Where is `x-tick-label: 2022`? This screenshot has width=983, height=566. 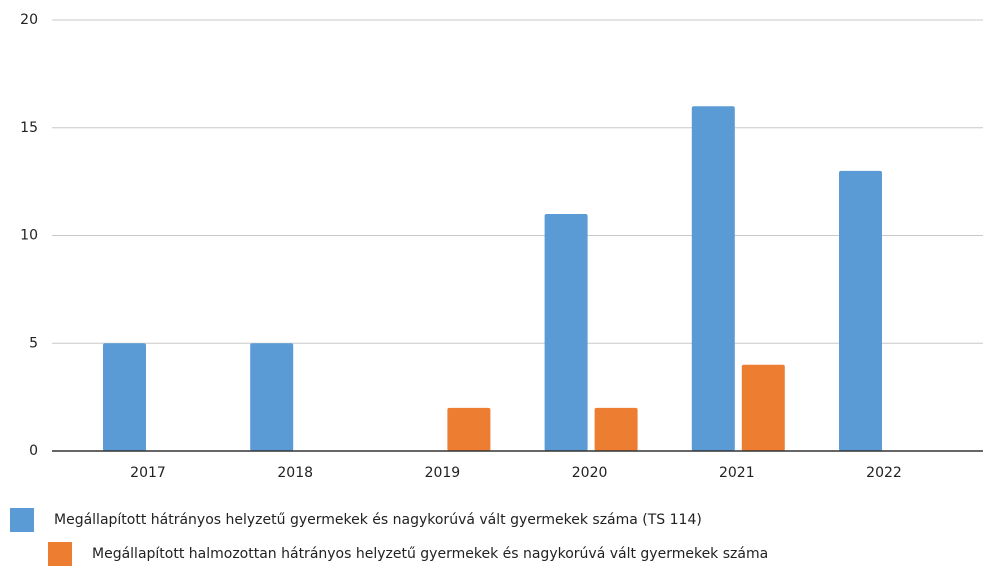 x-tick-label: 2022 is located at coordinates (884, 473).